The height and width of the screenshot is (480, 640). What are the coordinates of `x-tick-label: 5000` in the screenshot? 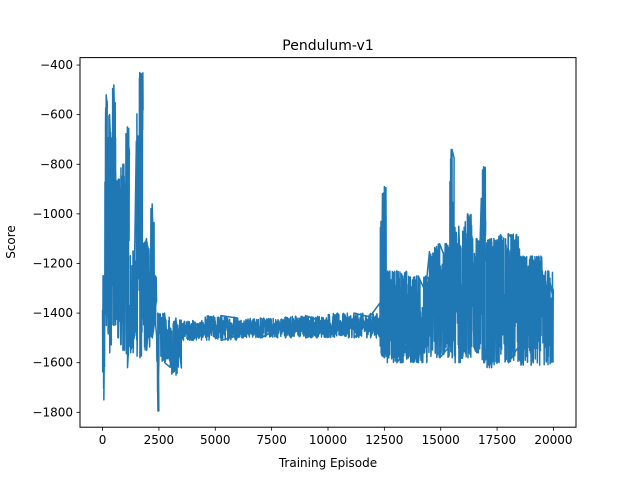 It's located at (215, 440).